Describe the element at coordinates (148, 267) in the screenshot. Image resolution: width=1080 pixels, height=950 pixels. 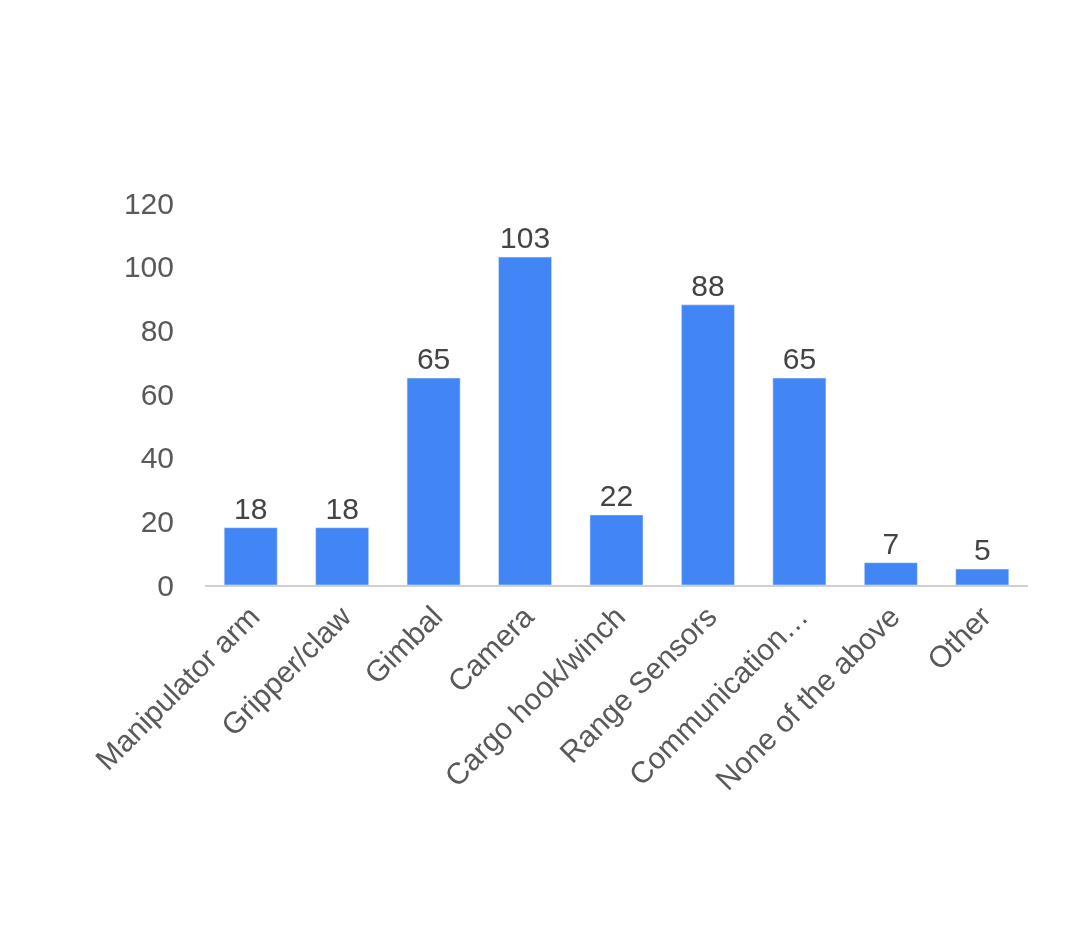
I see `y-tick-label: 100` at that location.